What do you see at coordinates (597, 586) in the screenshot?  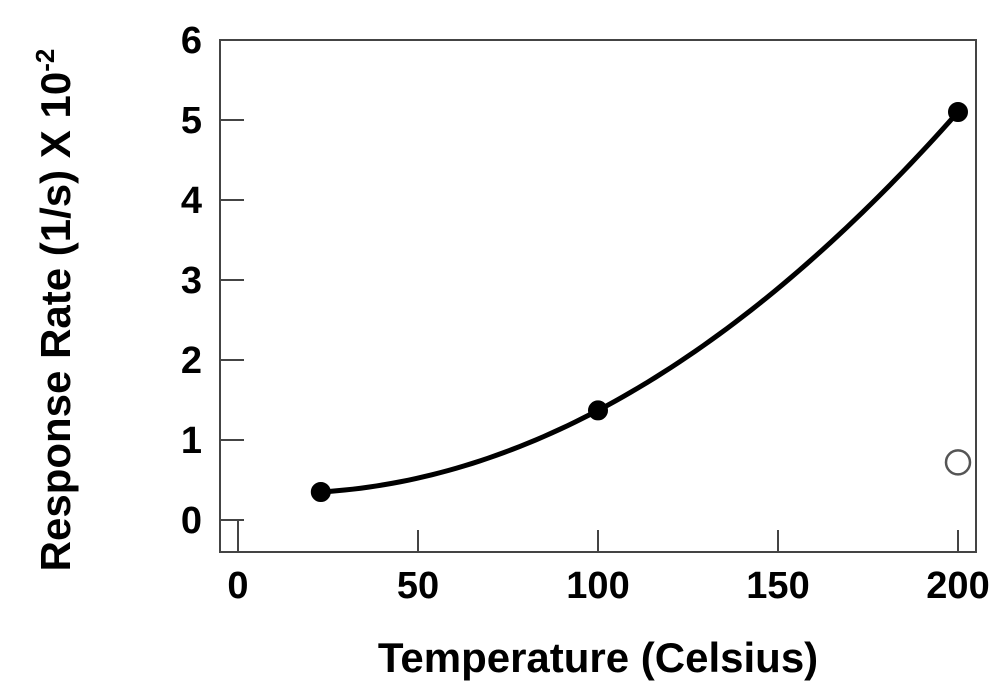 I see `x-tick-label: 100` at bounding box center [597, 586].